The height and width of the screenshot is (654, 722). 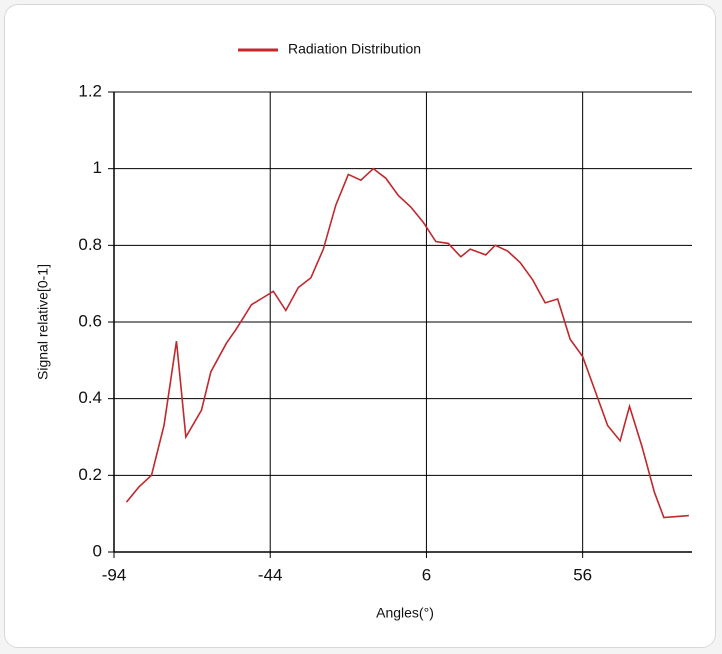 I want to click on x-tick-label: -44, so click(x=270, y=574).